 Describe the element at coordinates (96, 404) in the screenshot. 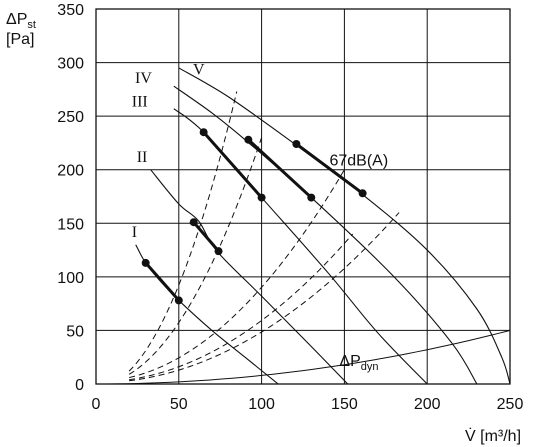

I see `x-tick-label: 0` at that location.